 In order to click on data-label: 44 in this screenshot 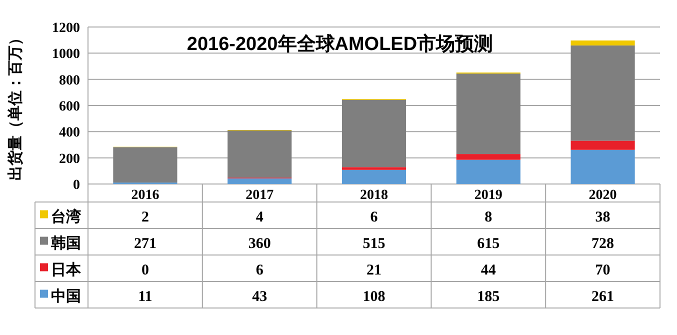, I will do `click(488, 270)`.